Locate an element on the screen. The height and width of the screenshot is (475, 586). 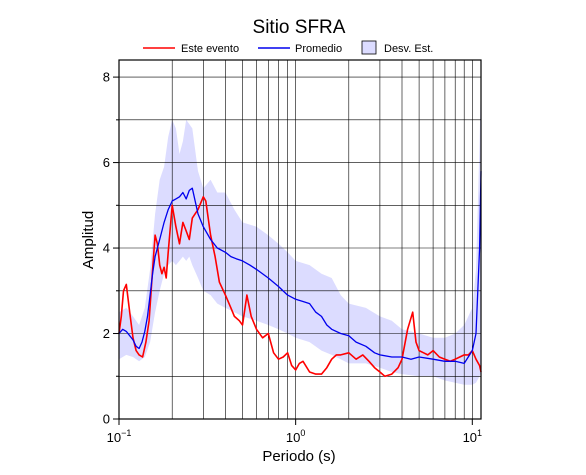
y-tick-label: 2 is located at coordinates (106, 333).